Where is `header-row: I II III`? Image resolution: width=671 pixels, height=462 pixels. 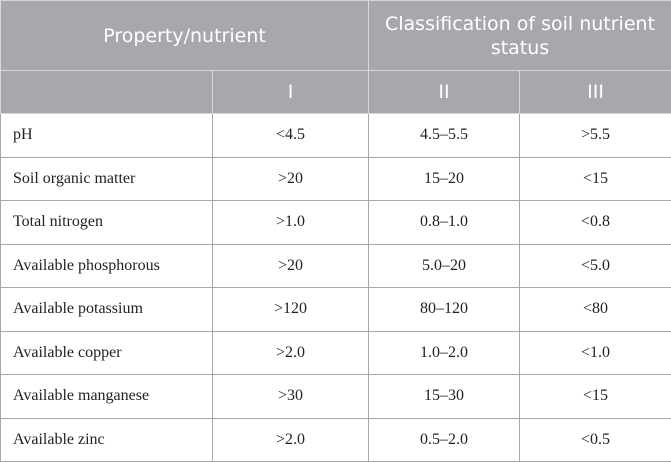 header-row: I II III is located at coordinates (335, 92).